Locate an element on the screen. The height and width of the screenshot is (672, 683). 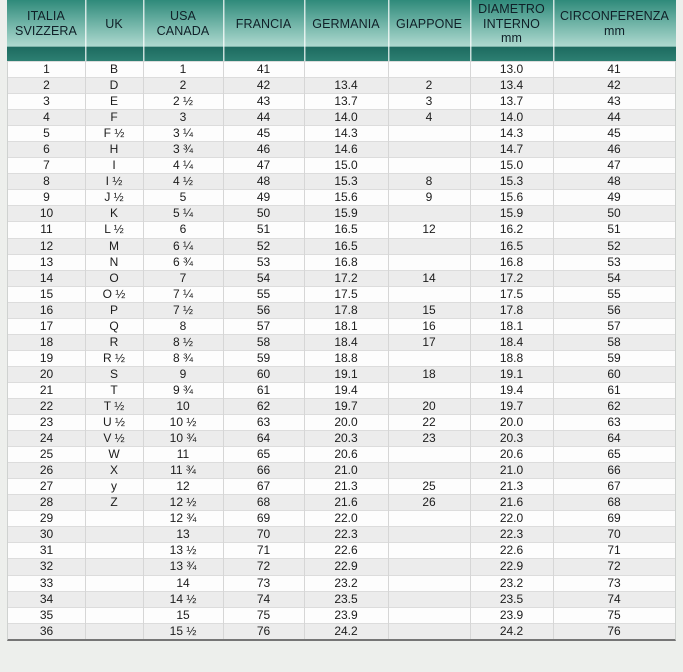
cell-circonferenza-mm: 75 is located at coordinates (614, 615).